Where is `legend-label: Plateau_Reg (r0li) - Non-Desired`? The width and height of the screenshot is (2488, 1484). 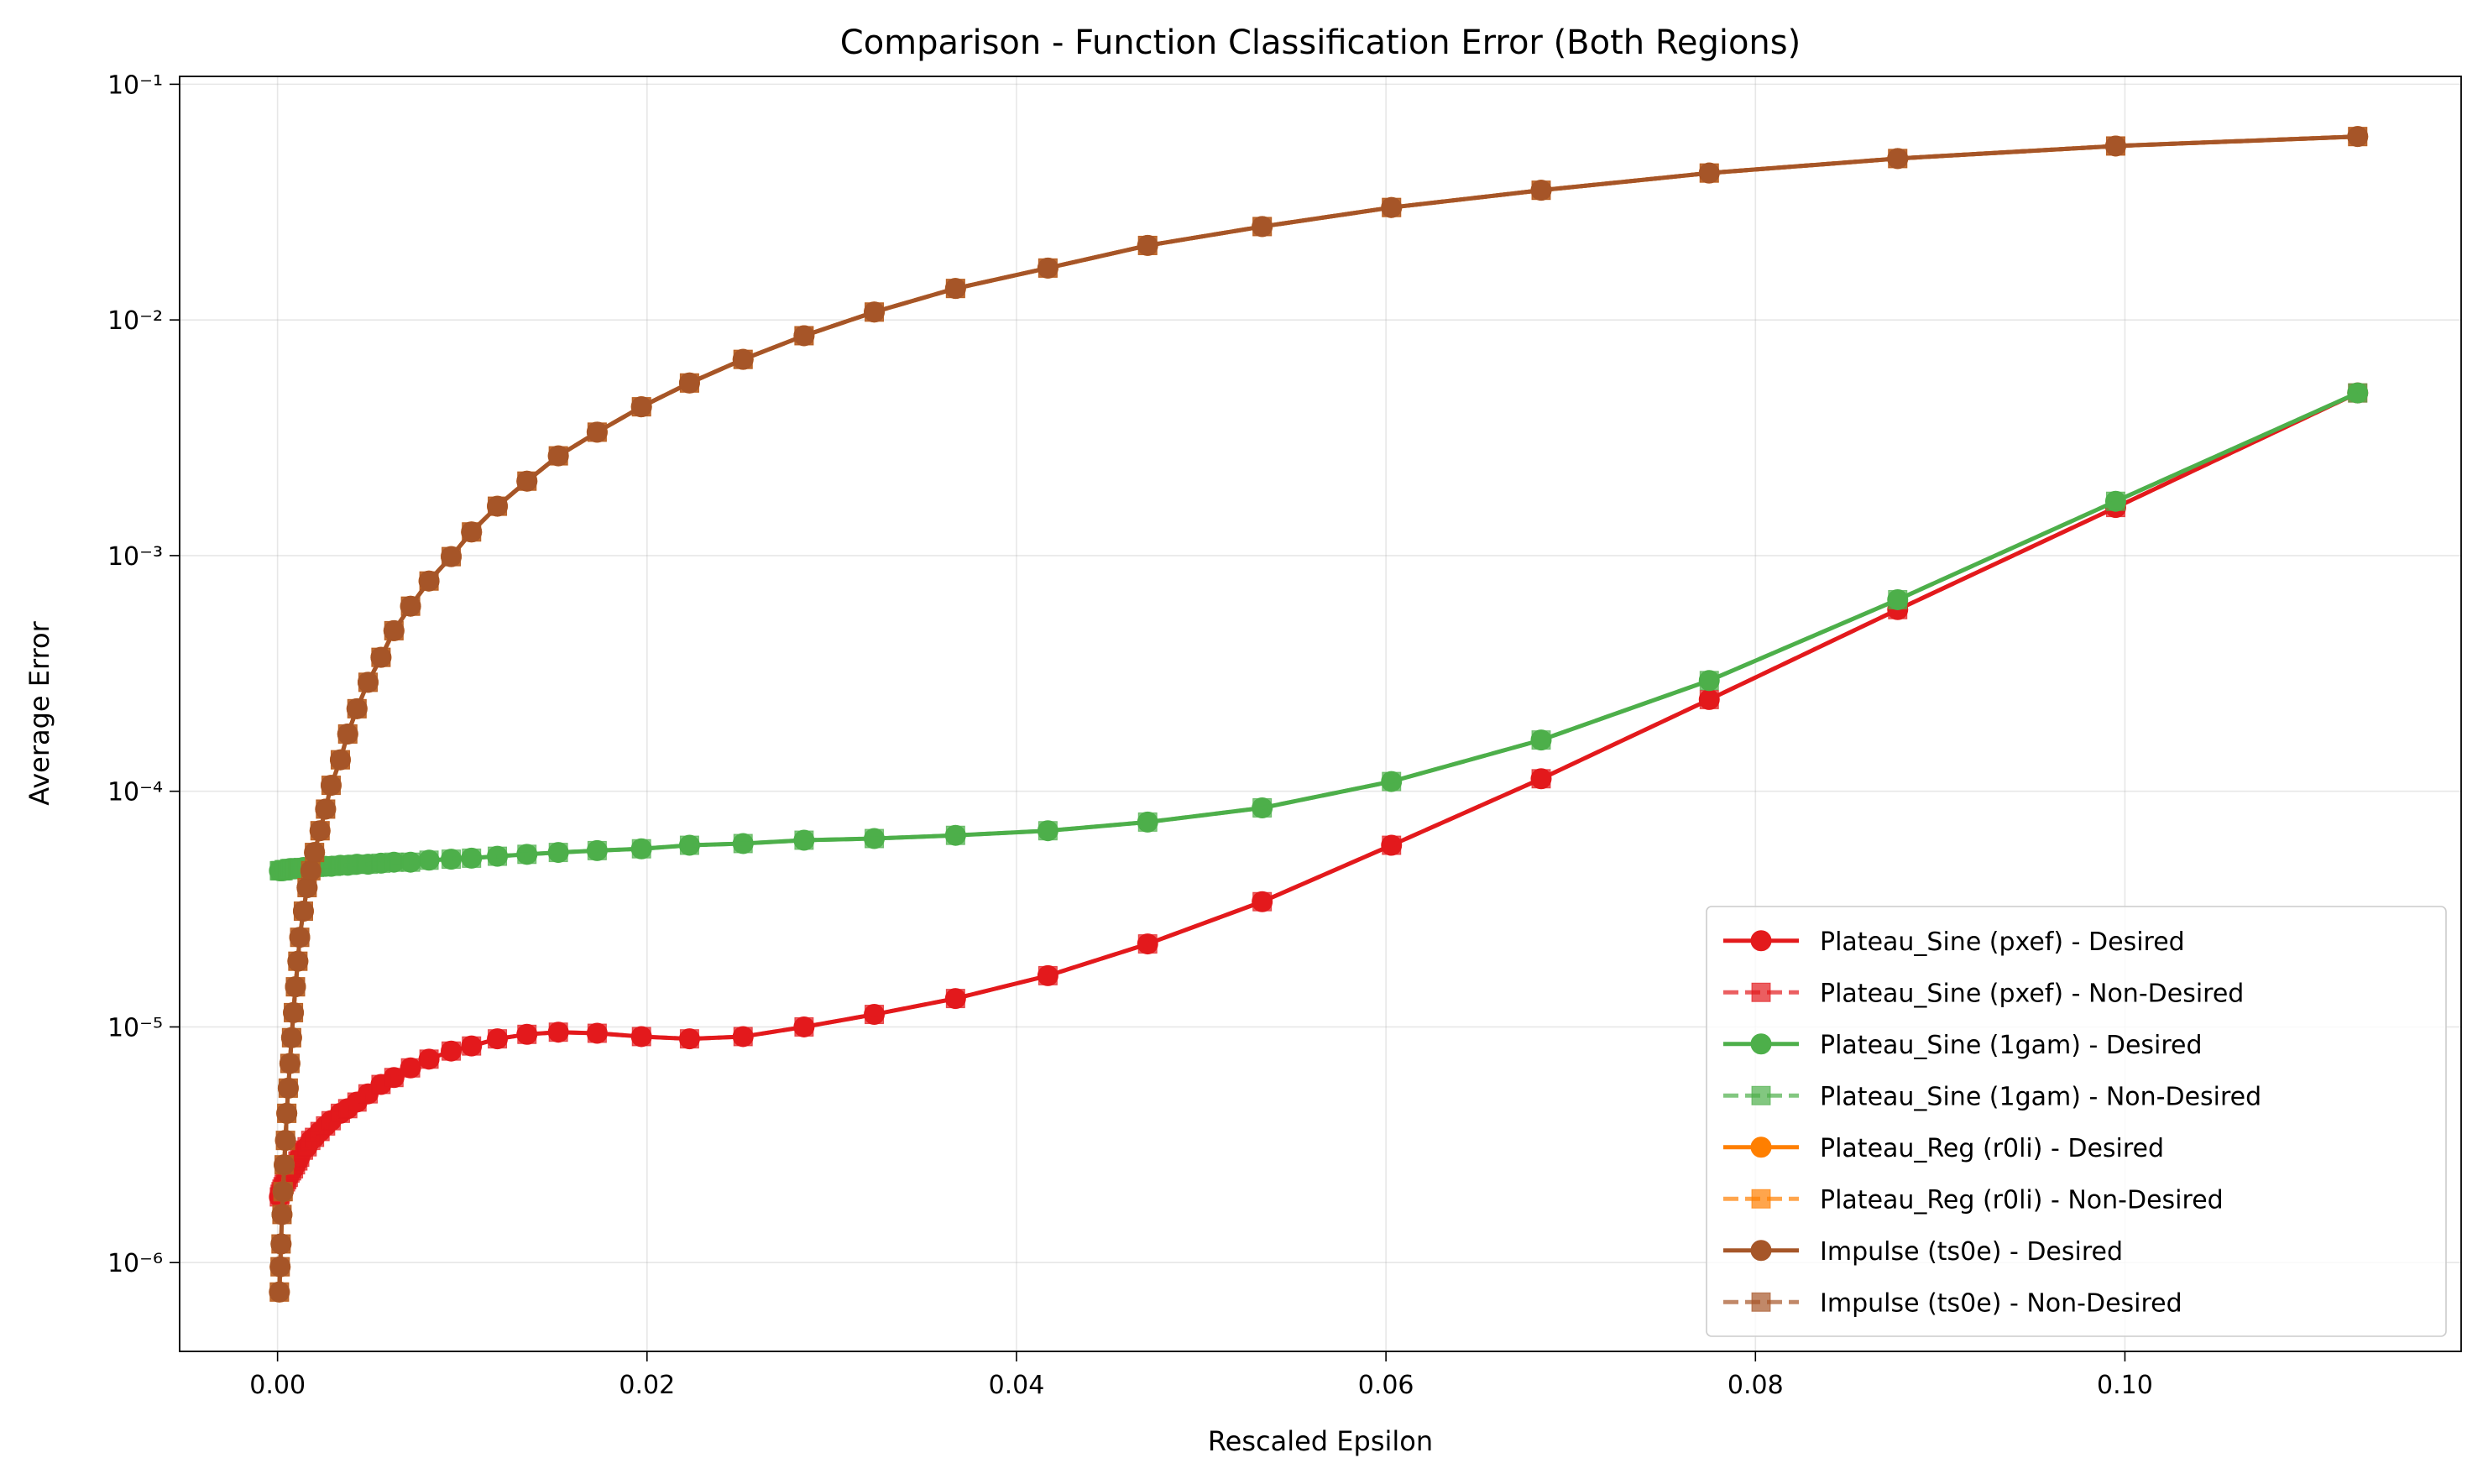
legend-label: Plateau_Reg (r0li) - Non-Desired is located at coordinates (2022, 1200).